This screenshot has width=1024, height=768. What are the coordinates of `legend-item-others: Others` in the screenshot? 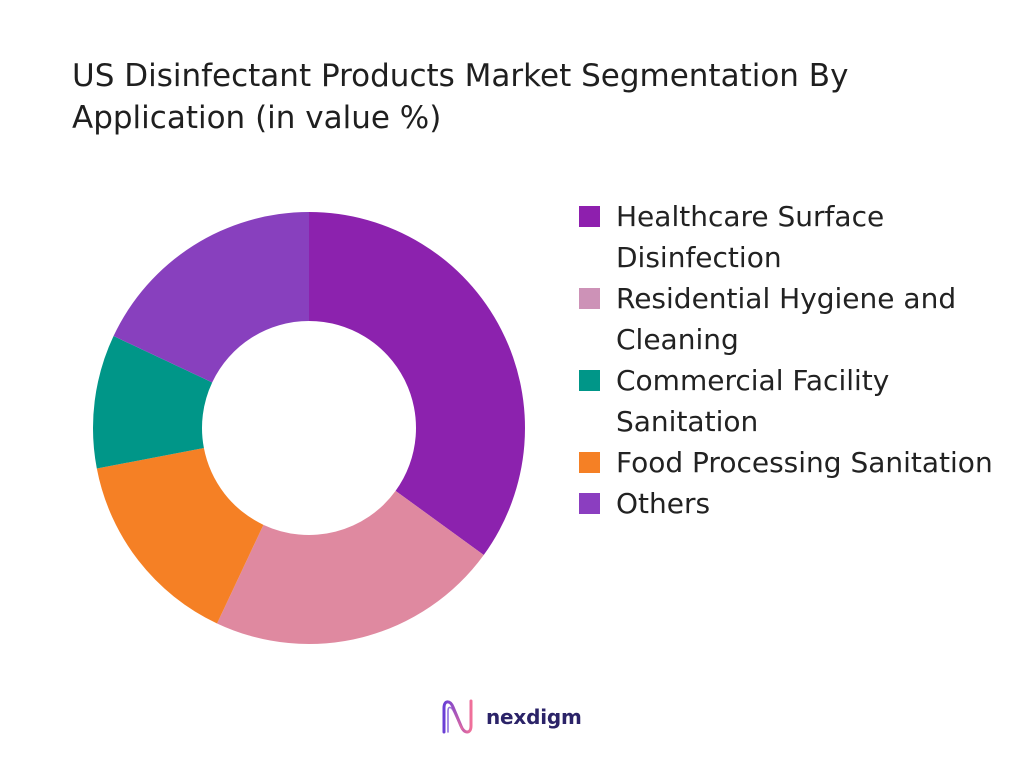 It's located at (799, 503).